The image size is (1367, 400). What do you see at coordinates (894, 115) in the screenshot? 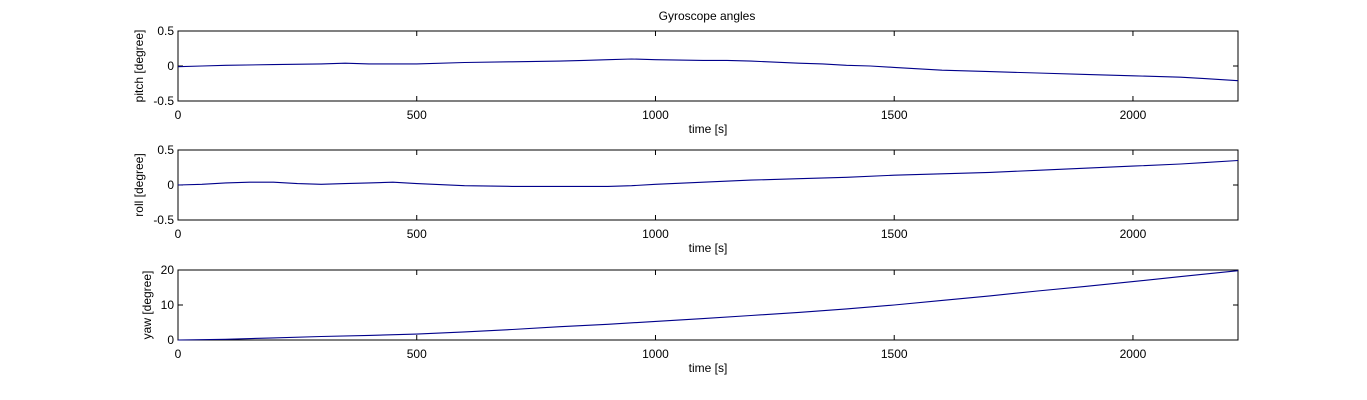
I see `x-tick-label-pitch-1500: 1500` at bounding box center [894, 115].